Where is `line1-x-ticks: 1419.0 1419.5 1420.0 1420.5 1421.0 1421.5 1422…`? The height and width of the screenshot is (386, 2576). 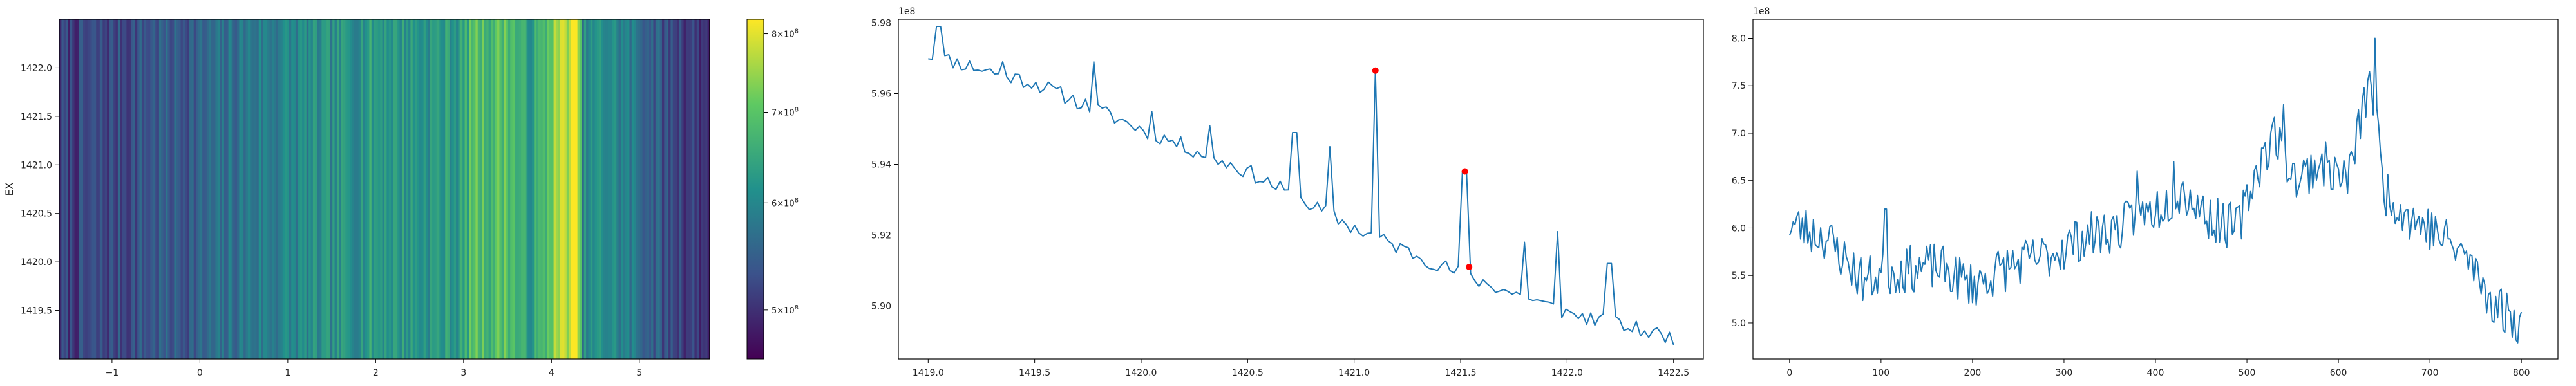
line1-x-ticks: 1419.0 1419.5 1420.0 1420.5 1421.0 1421.5 1422… is located at coordinates (1301, 368).